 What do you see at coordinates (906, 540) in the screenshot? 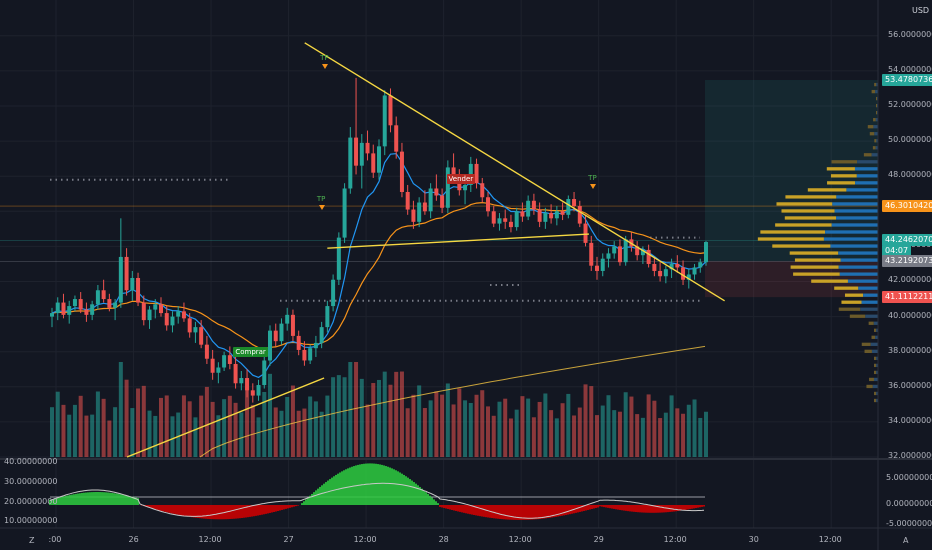
I see `auto-scale-icon: A` at bounding box center [906, 540].